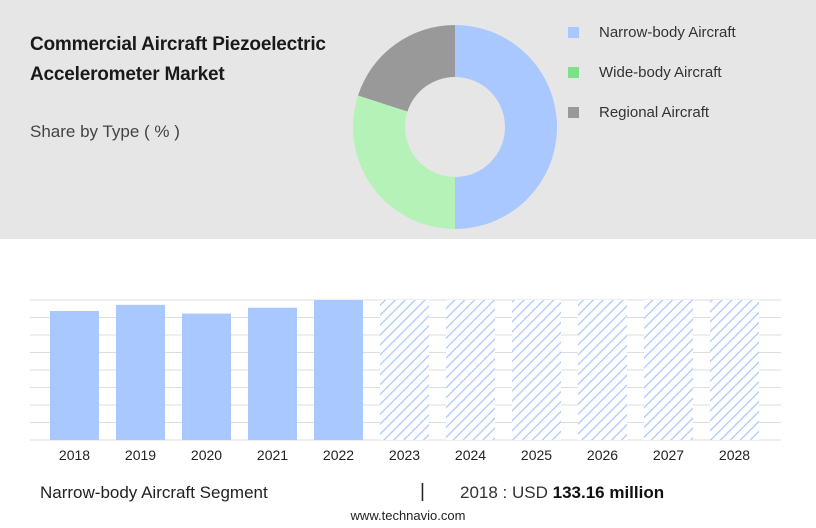  Describe the element at coordinates (154, 492) in the screenshot. I see `segment-label: Narrow-body Aircraft Segment` at that location.